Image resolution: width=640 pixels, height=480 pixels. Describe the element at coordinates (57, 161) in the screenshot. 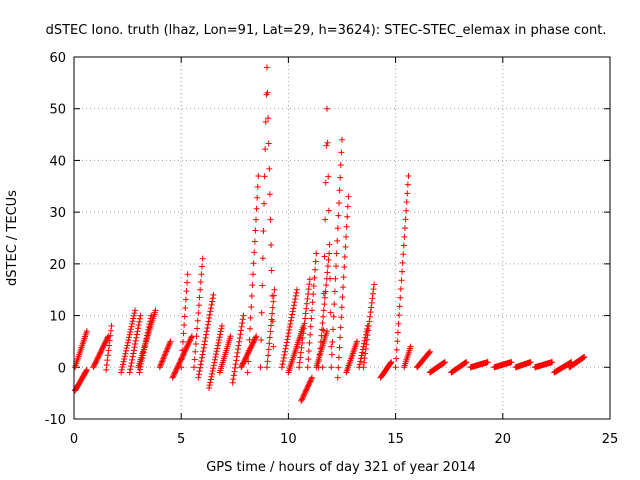

I see `y-tick-label: 40` at that location.